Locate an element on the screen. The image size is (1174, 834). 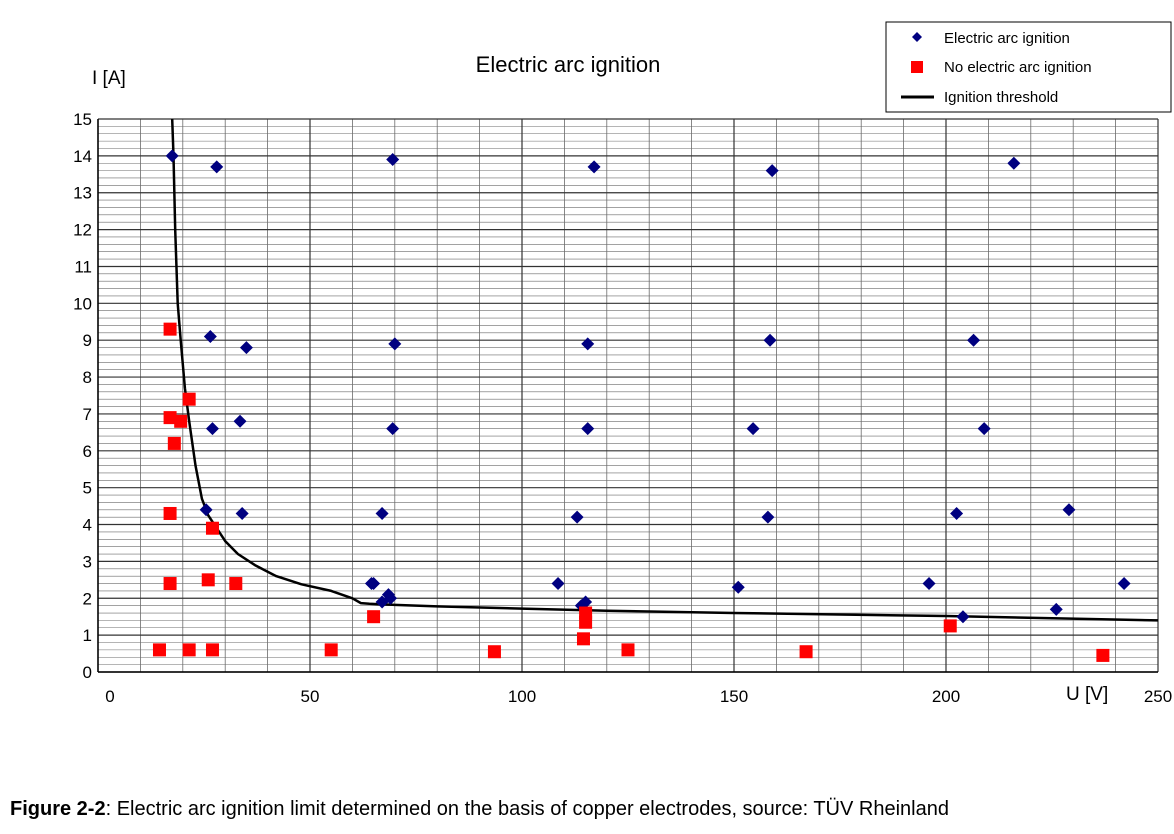
legend-item-no-arc-ignition: No electric arc ignition is located at coordinates (1001, 67).